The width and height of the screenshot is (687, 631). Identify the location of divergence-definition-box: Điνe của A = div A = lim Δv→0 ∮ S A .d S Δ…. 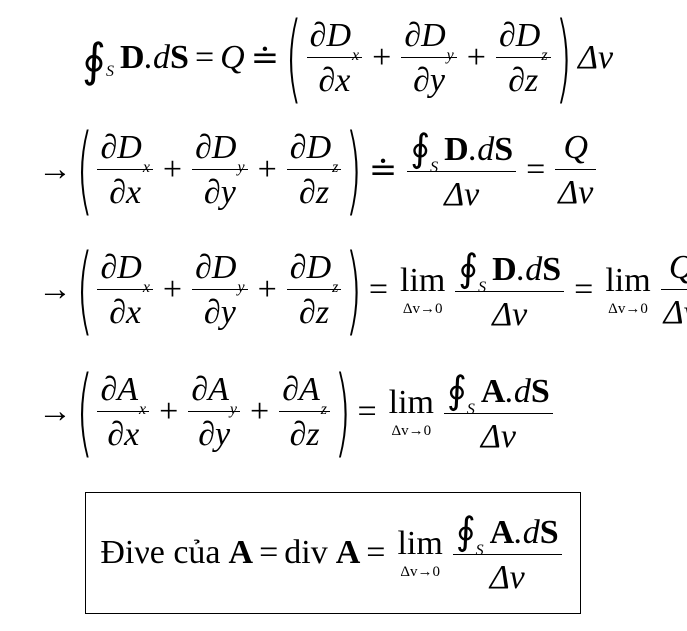
(333, 553).